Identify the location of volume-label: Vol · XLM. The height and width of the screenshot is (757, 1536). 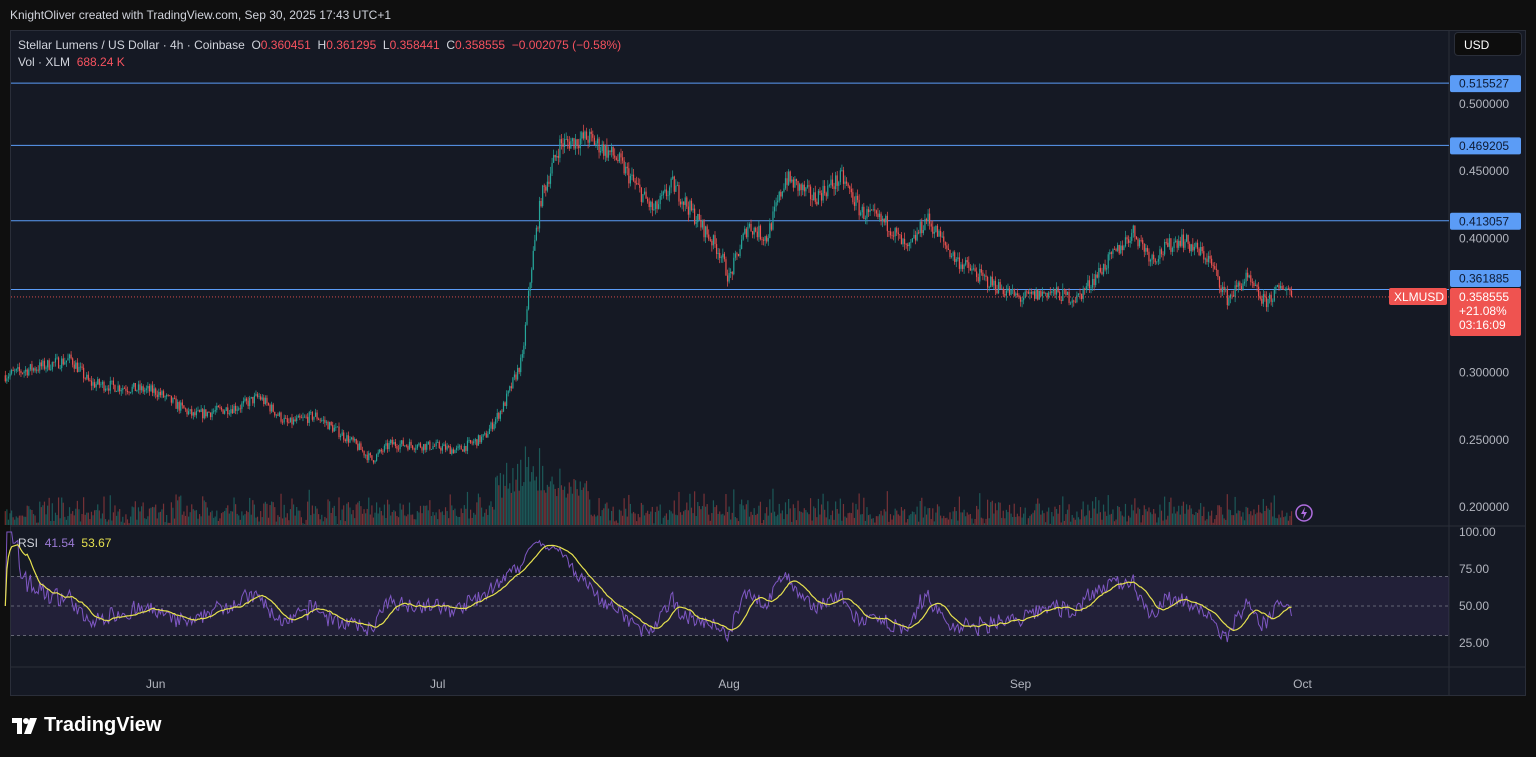
(44, 62).